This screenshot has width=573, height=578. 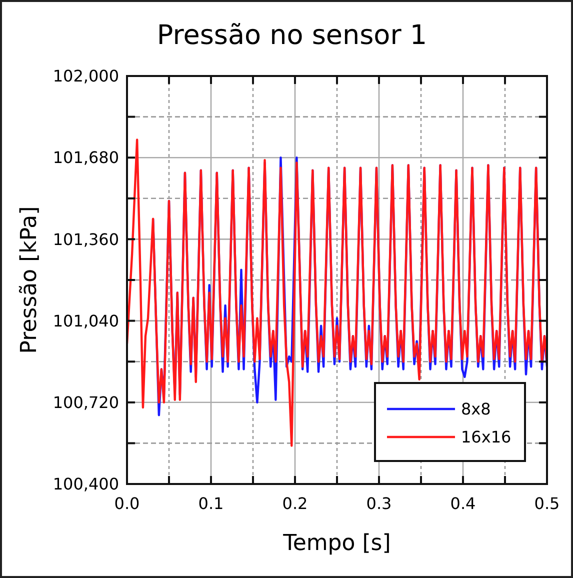 I want to click on x-tick-label: 0.5, so click(x=547, y=503).